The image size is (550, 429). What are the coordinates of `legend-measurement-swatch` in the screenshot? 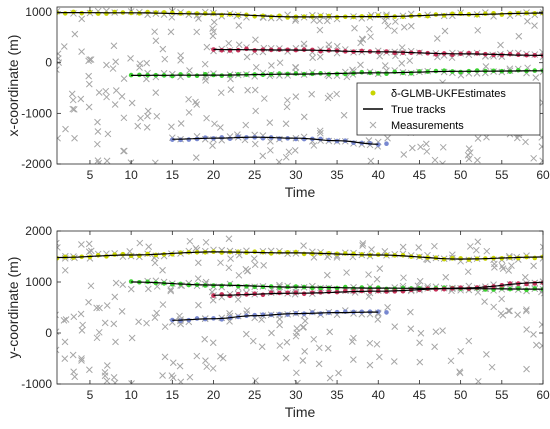 It's located at (373, 125).